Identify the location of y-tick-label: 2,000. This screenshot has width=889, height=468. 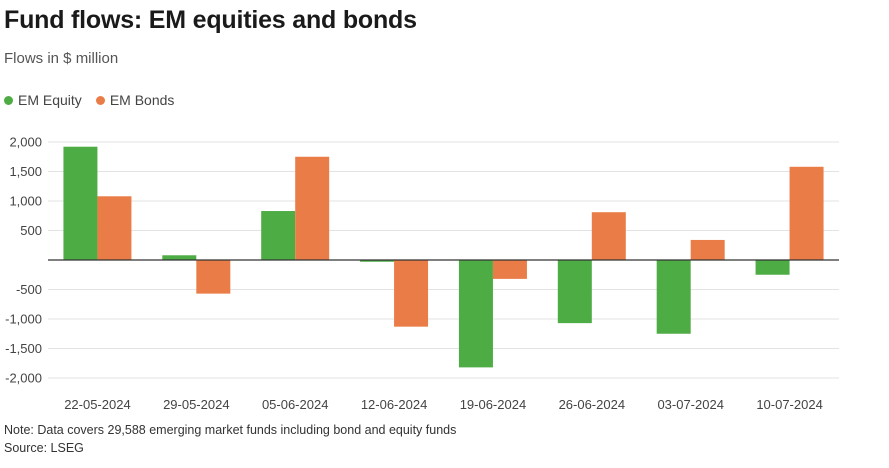
(25, 142).